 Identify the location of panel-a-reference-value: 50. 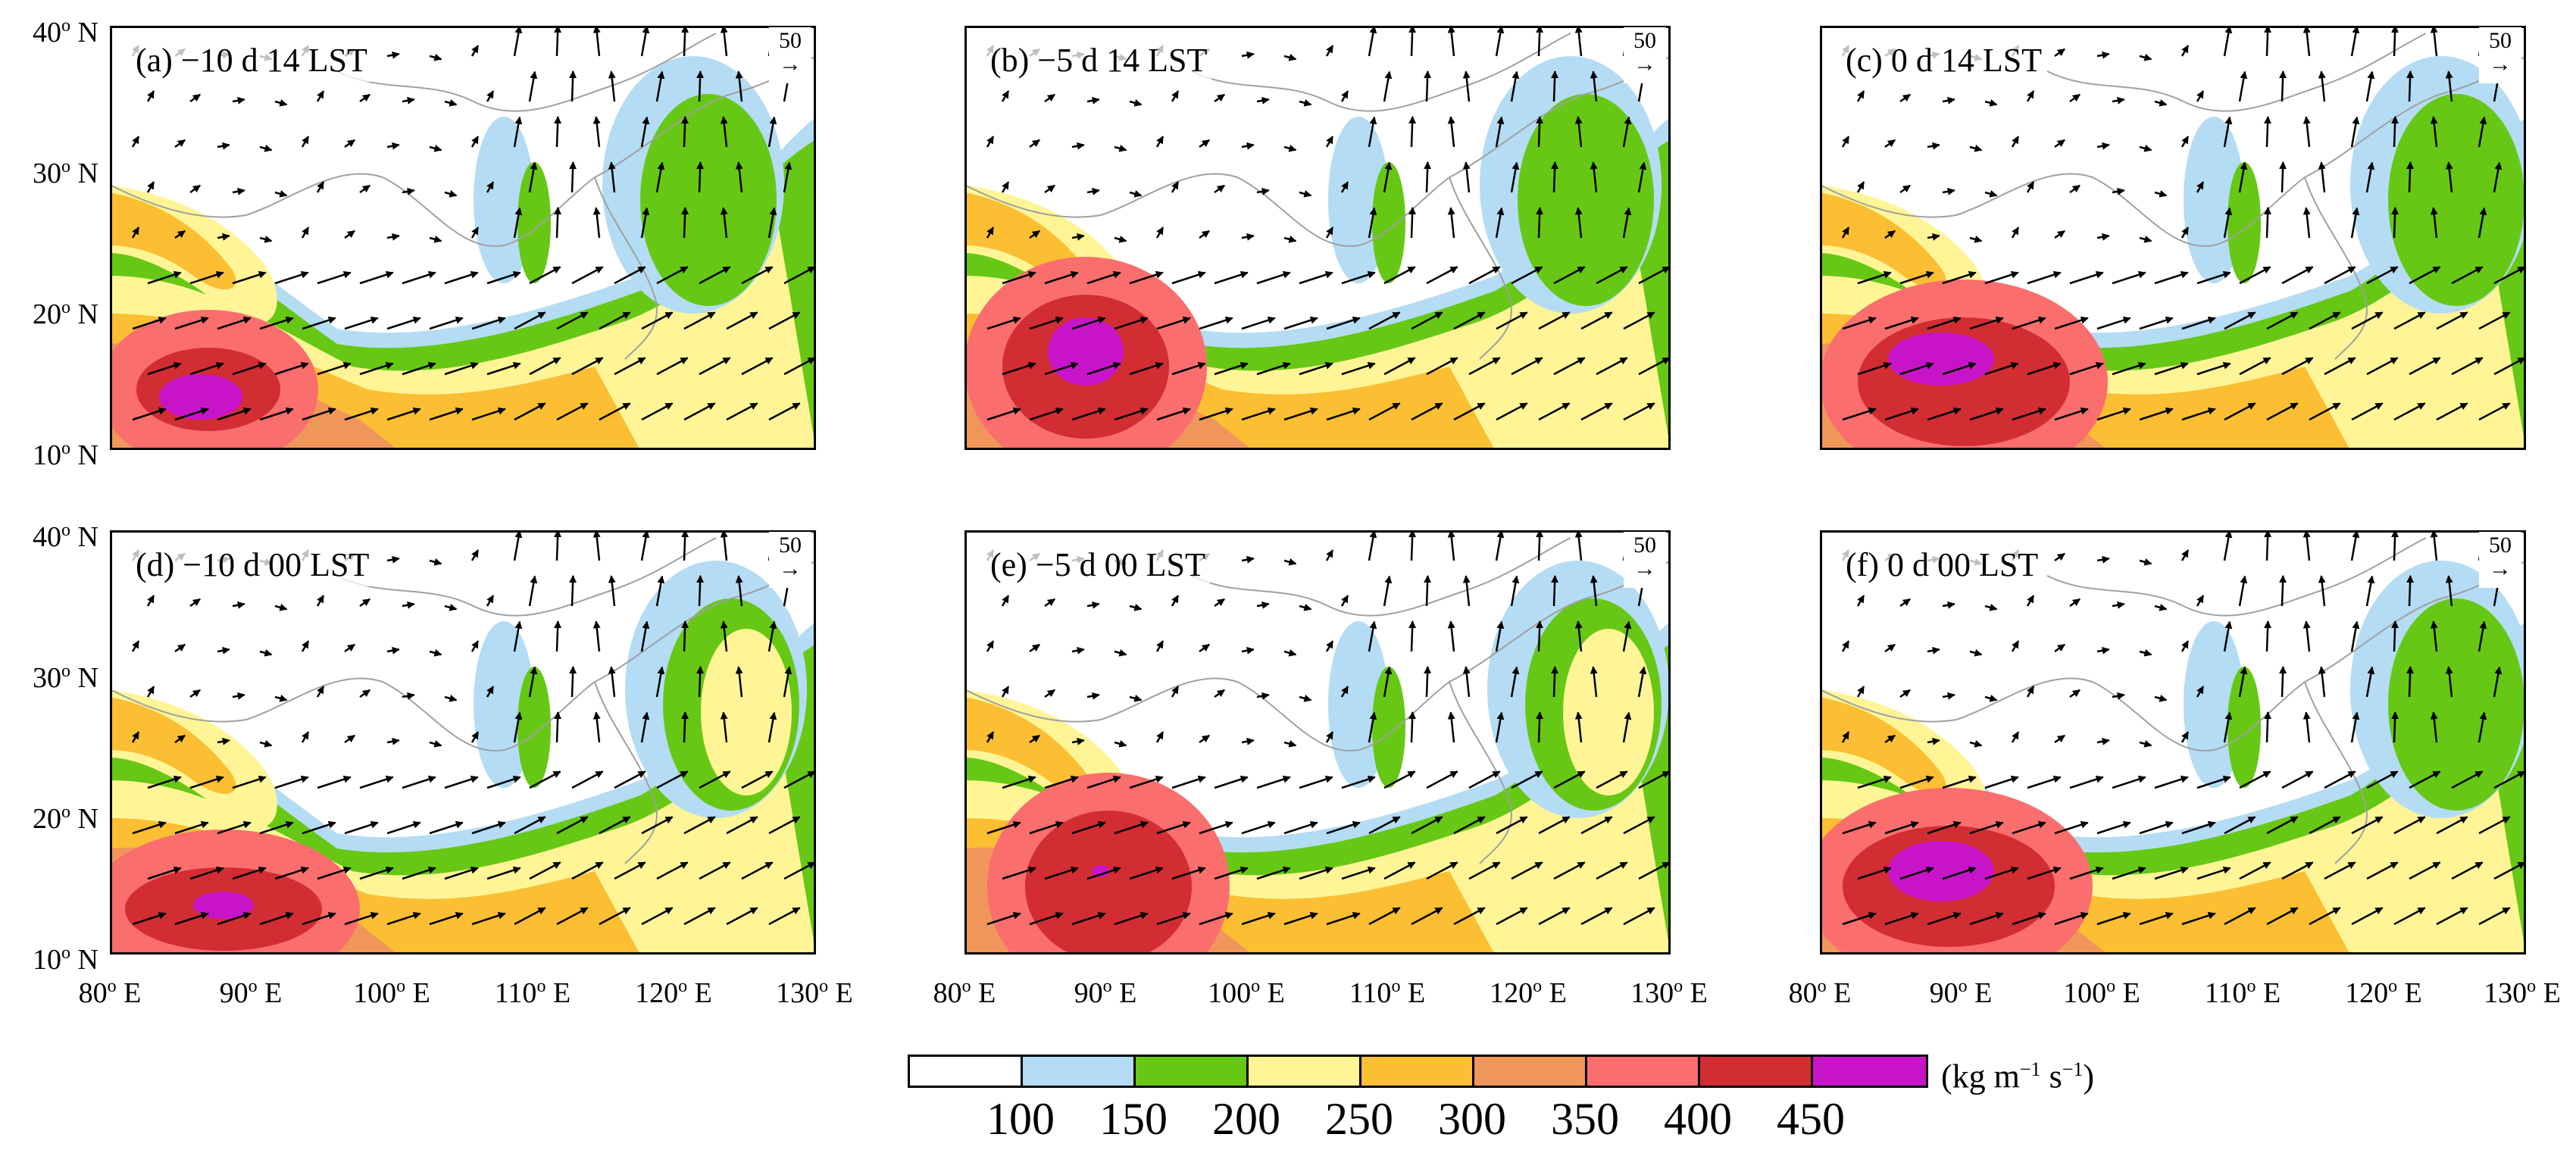
(790, 40).